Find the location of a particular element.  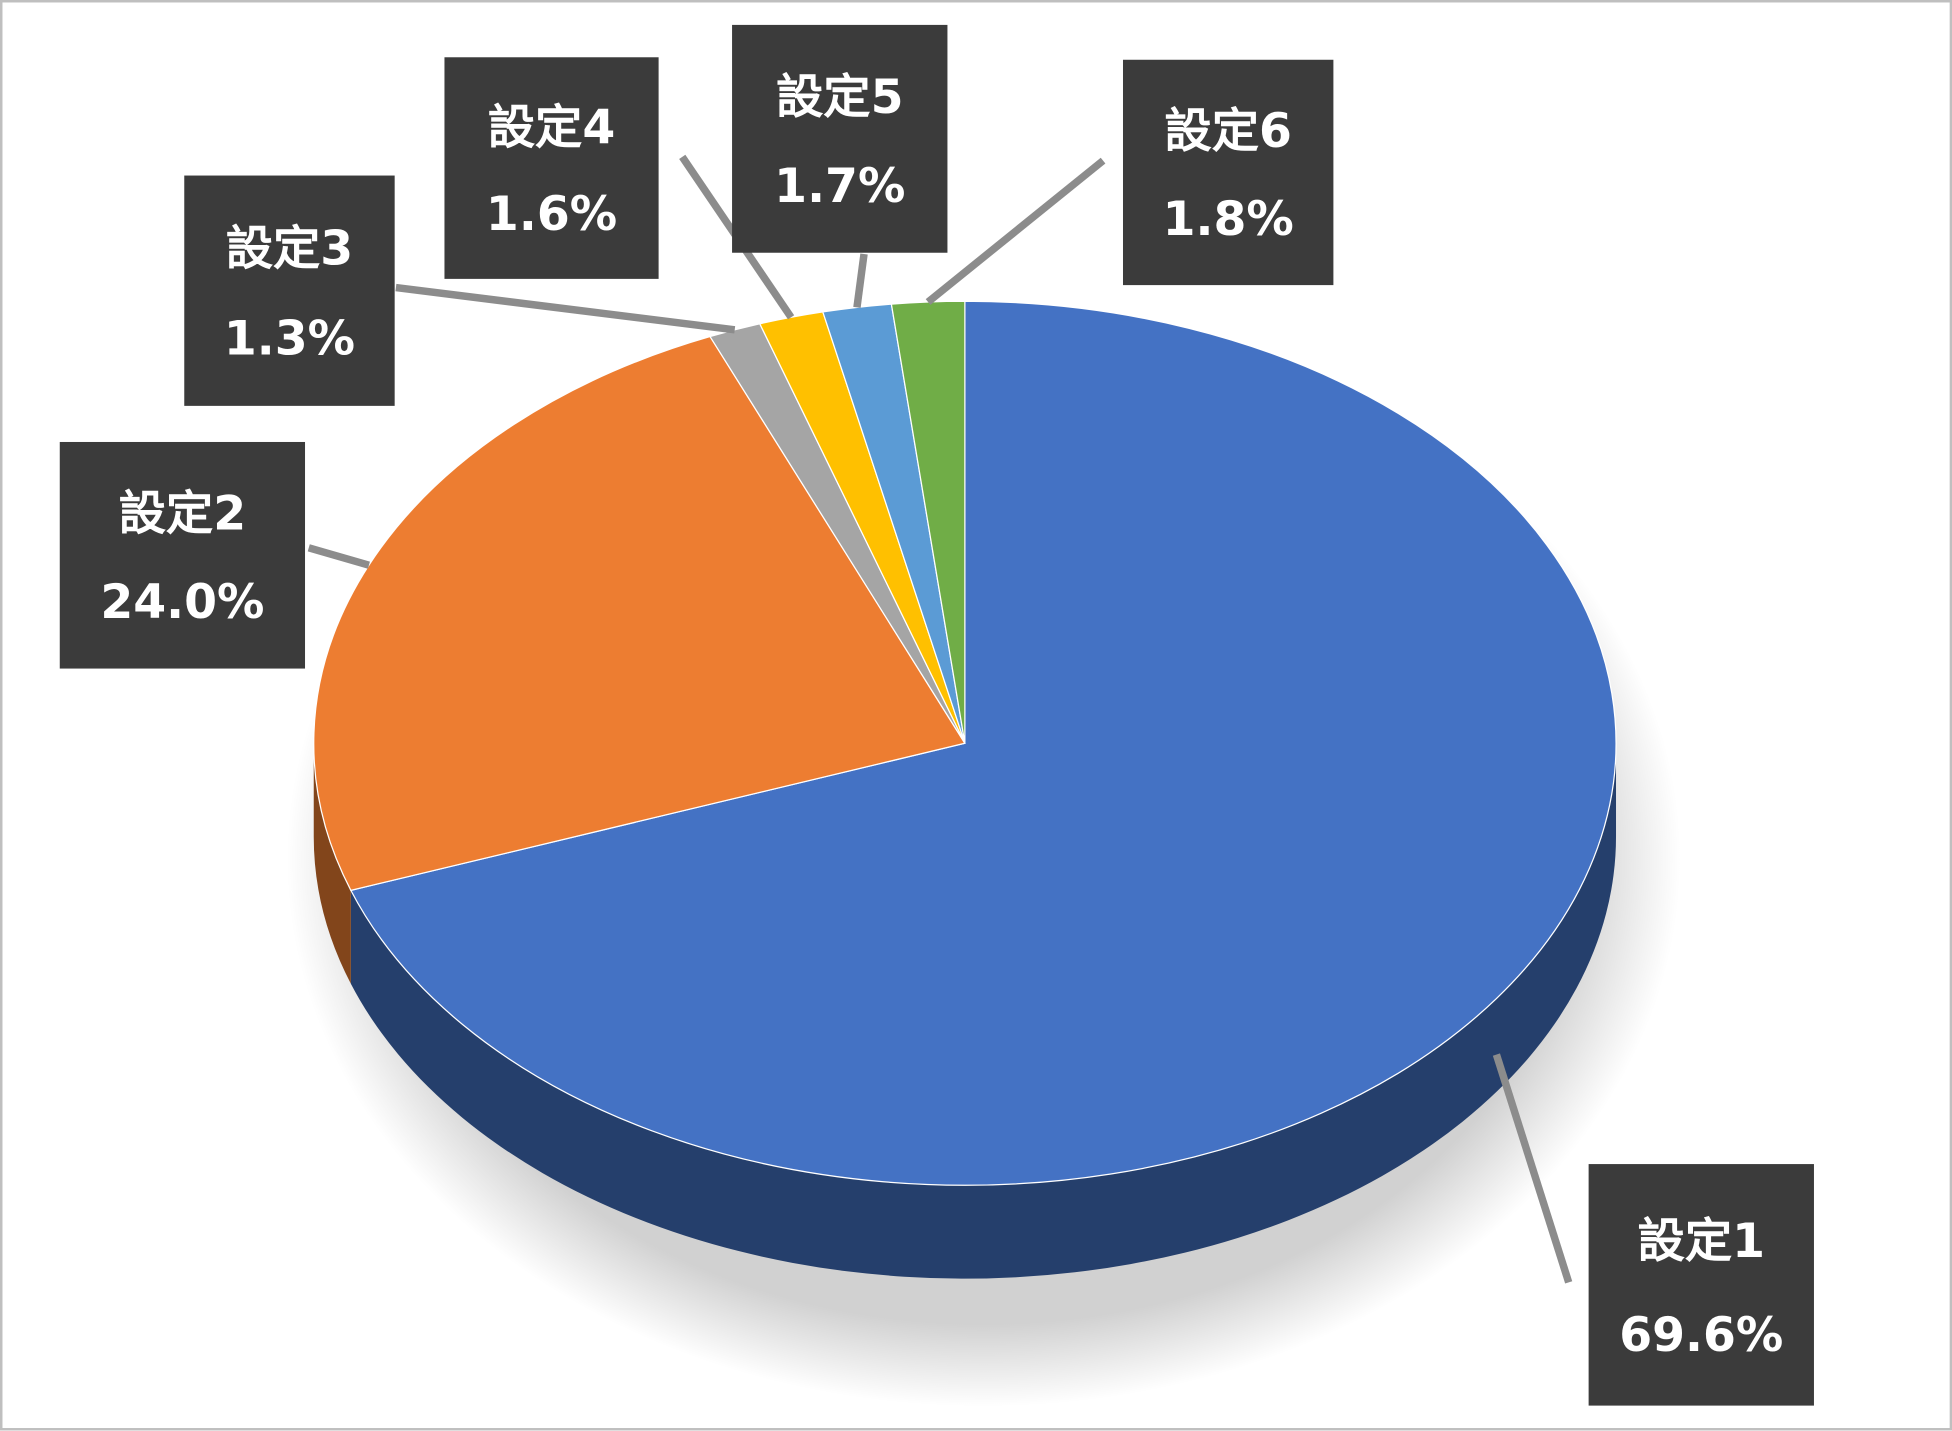

value-label: 1.6% is located at coordinates (551, 214).